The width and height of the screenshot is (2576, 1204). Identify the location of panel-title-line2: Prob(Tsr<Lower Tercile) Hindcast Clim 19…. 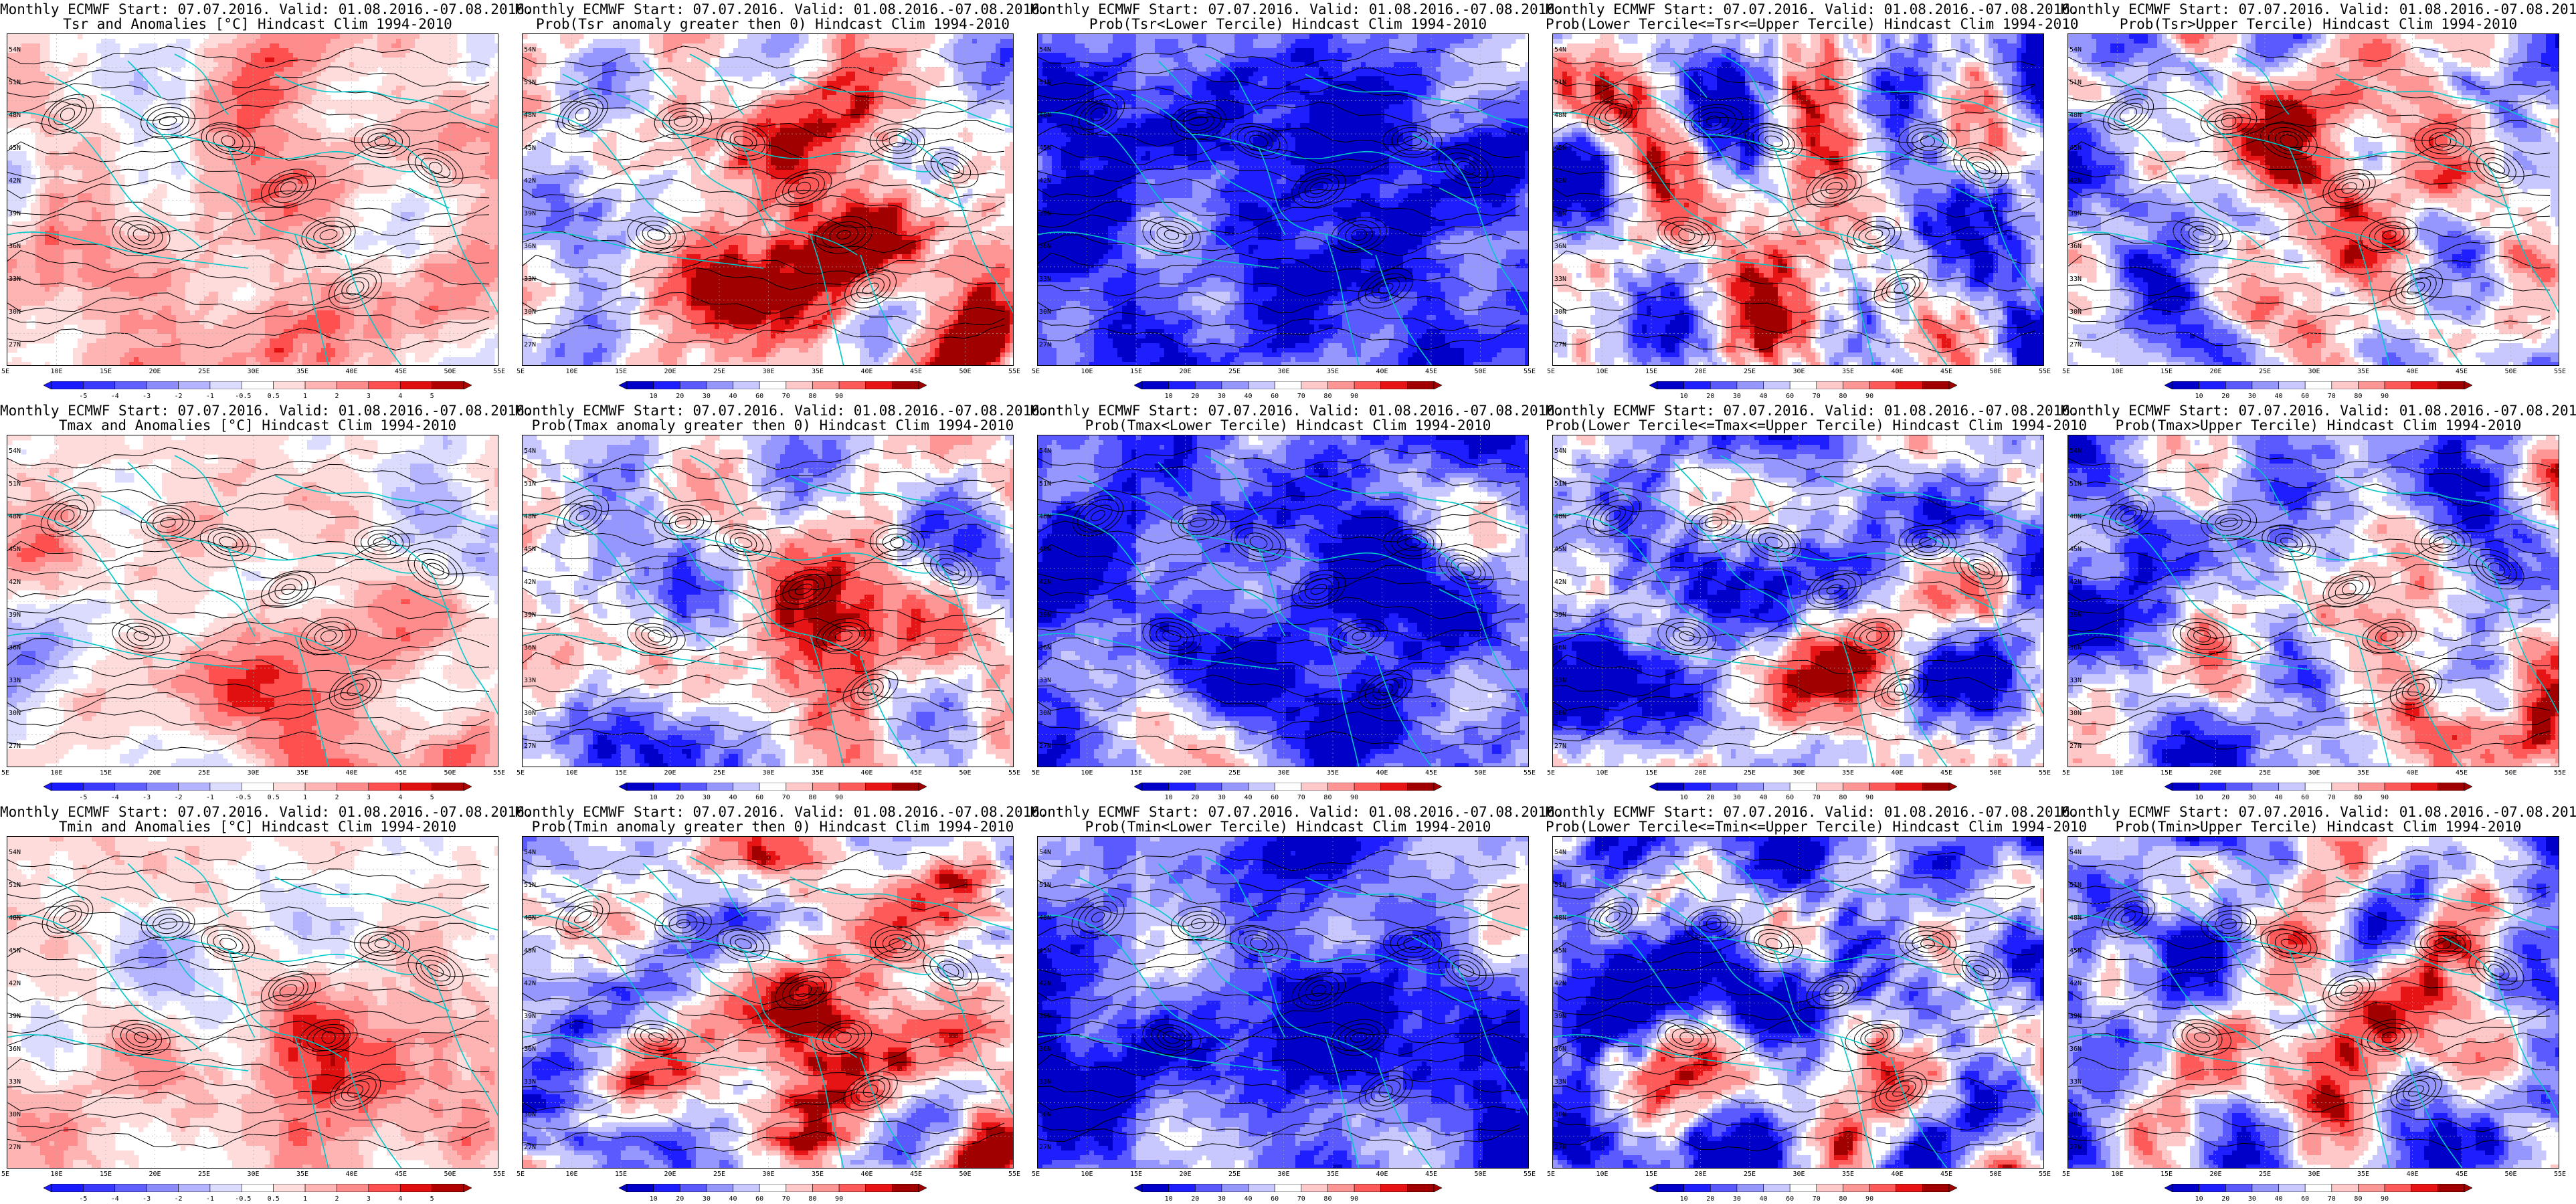
(1288, 24).